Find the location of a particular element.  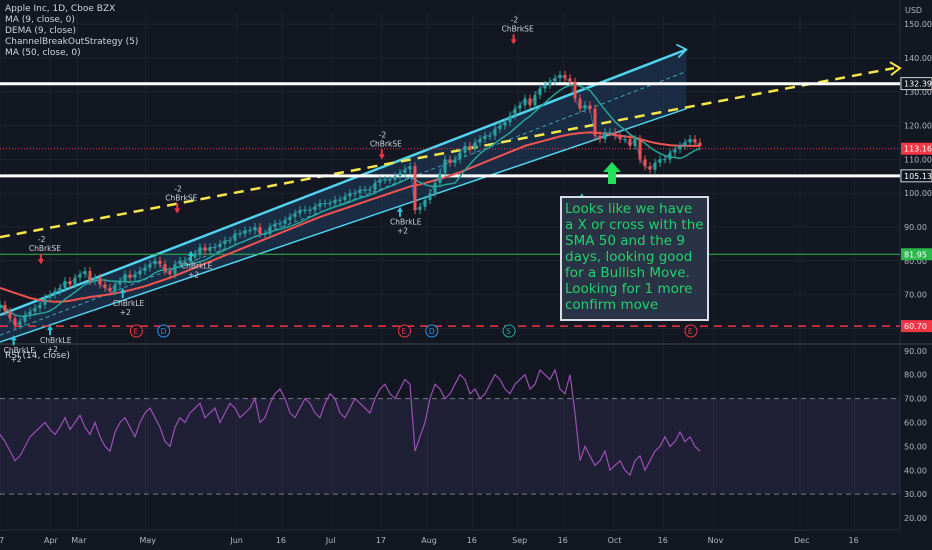

bullish-arrow is located at coordinates (612, 173).